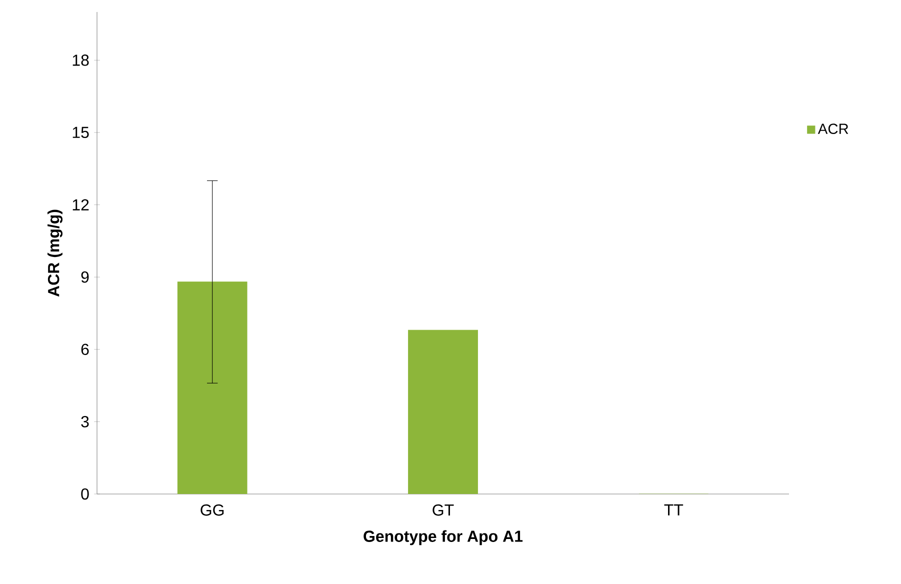 The width and height of the screenshot is (901, 584). Describe the element at coordinates (833, 129) in the screenshot. I see `legend-label: ACR` at that location.